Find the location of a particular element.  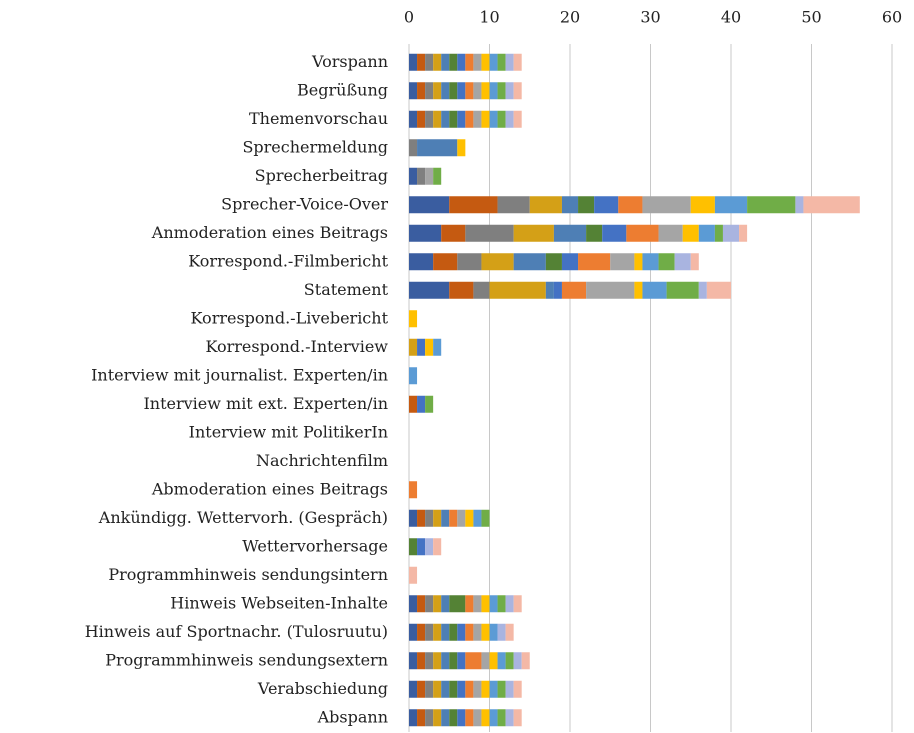

y-tick-label: Korrespond.-Filmbericht is located at coordinates (288, 260).